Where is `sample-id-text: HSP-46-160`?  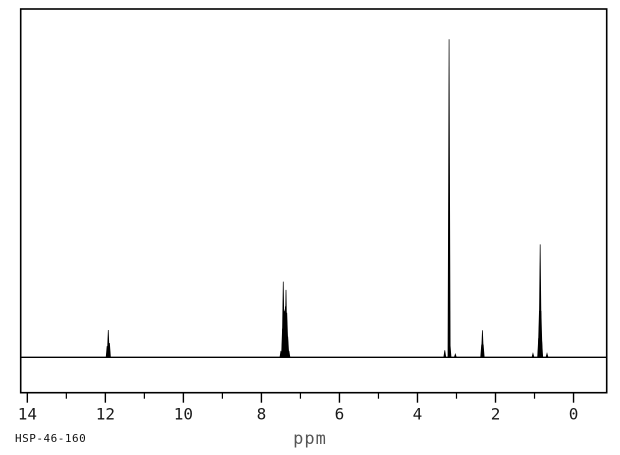
sample-id-text: HSP-46-160 is located at coordinates (51, 438).